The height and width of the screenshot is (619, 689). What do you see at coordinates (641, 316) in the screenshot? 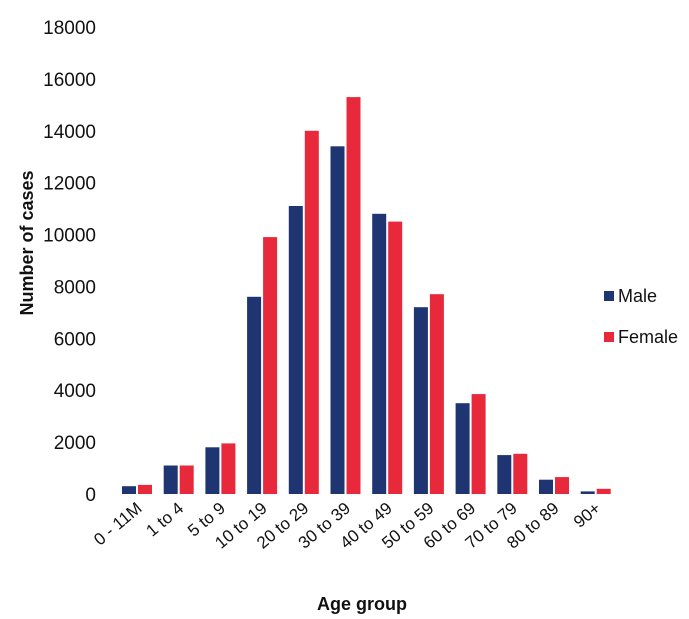
I see `legend: Male Female` at bounding box center [641, 316].